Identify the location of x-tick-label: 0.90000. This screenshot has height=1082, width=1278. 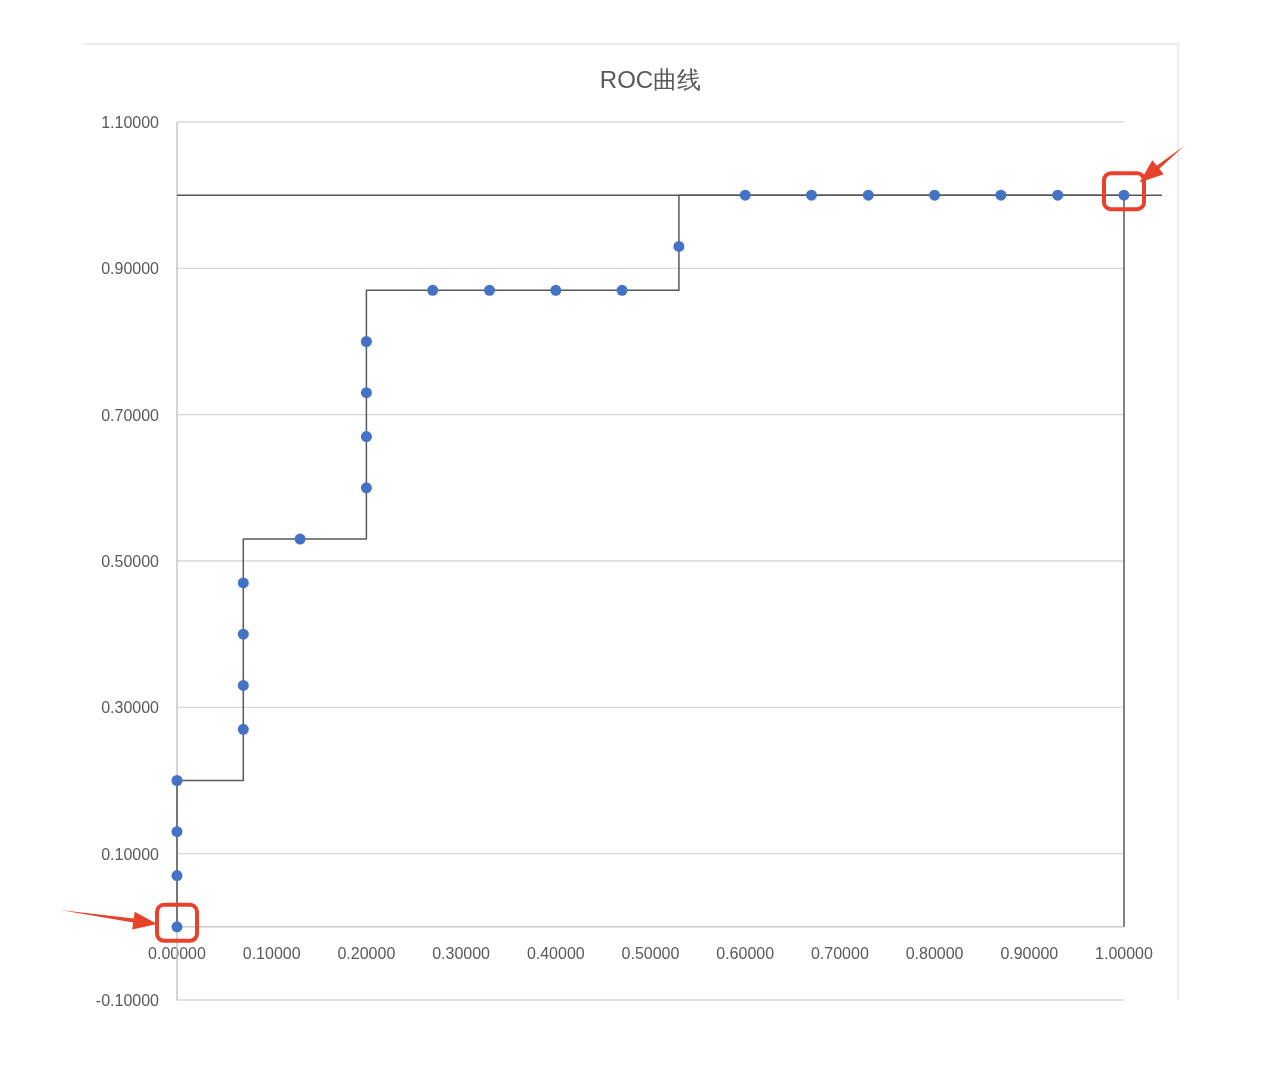
(1029, 953).